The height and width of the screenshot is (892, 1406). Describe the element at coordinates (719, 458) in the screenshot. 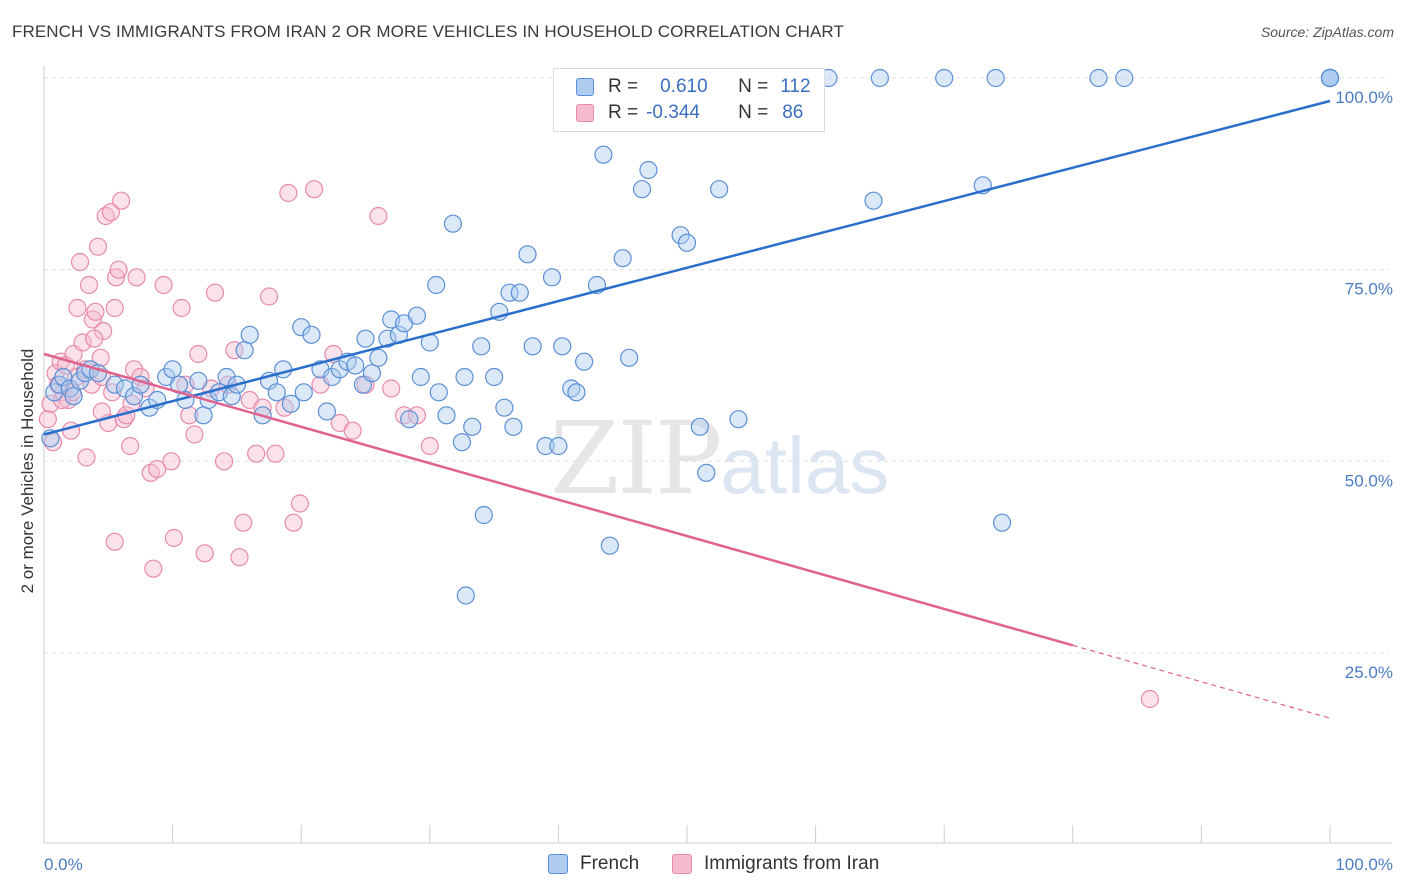

I see `watermark: ZIPatlas` at that location.